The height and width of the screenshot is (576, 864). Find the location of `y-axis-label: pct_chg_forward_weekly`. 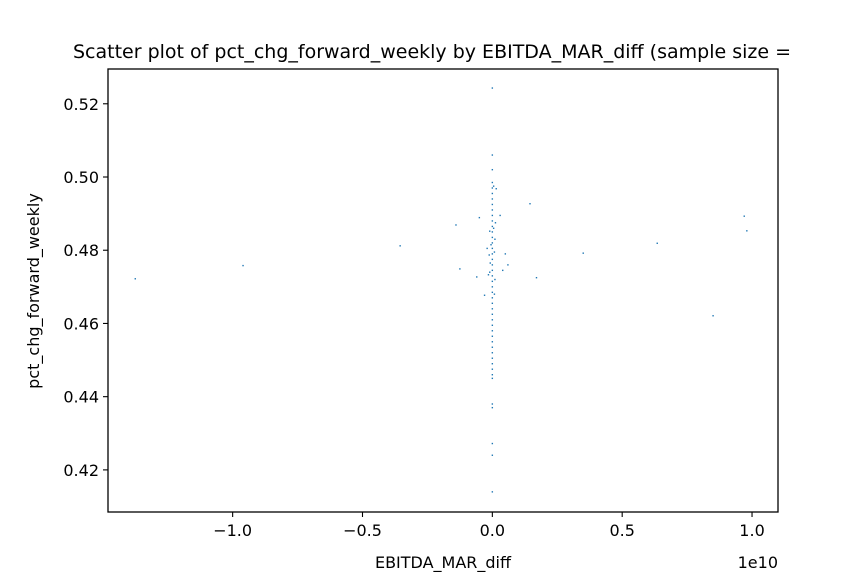

y-axis-label: pct_chg_forward_weekly is located at coordinates (34, 291).